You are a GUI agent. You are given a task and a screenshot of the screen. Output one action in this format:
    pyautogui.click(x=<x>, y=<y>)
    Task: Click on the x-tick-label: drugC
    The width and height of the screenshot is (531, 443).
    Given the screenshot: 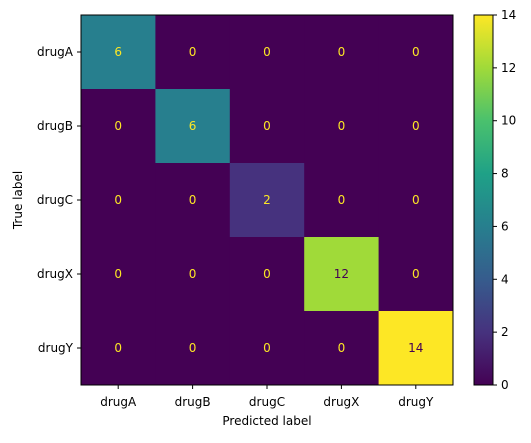 What is the action you would take?
    pyautogui.click(x=267, y=402)
    